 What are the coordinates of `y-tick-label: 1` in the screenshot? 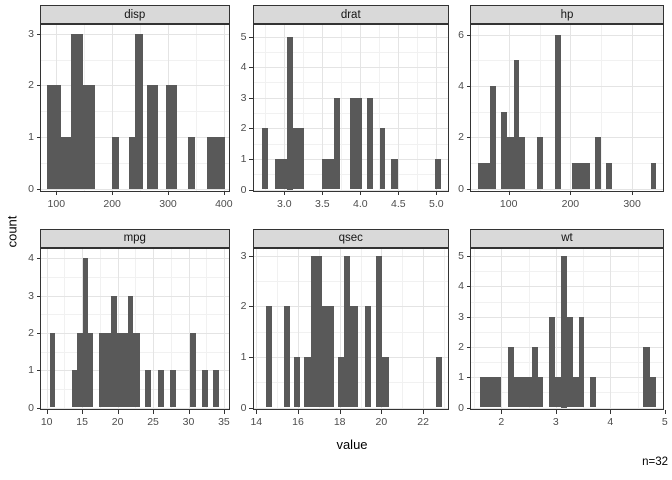 It's located at (243, 356).